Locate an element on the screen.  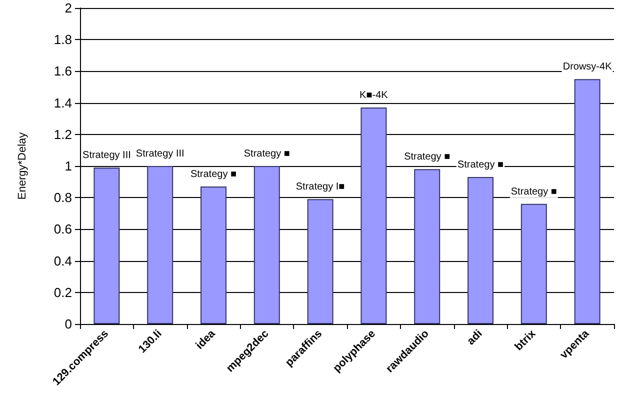
y-tick-label: 0.2 is located at coordinates (63, 292).